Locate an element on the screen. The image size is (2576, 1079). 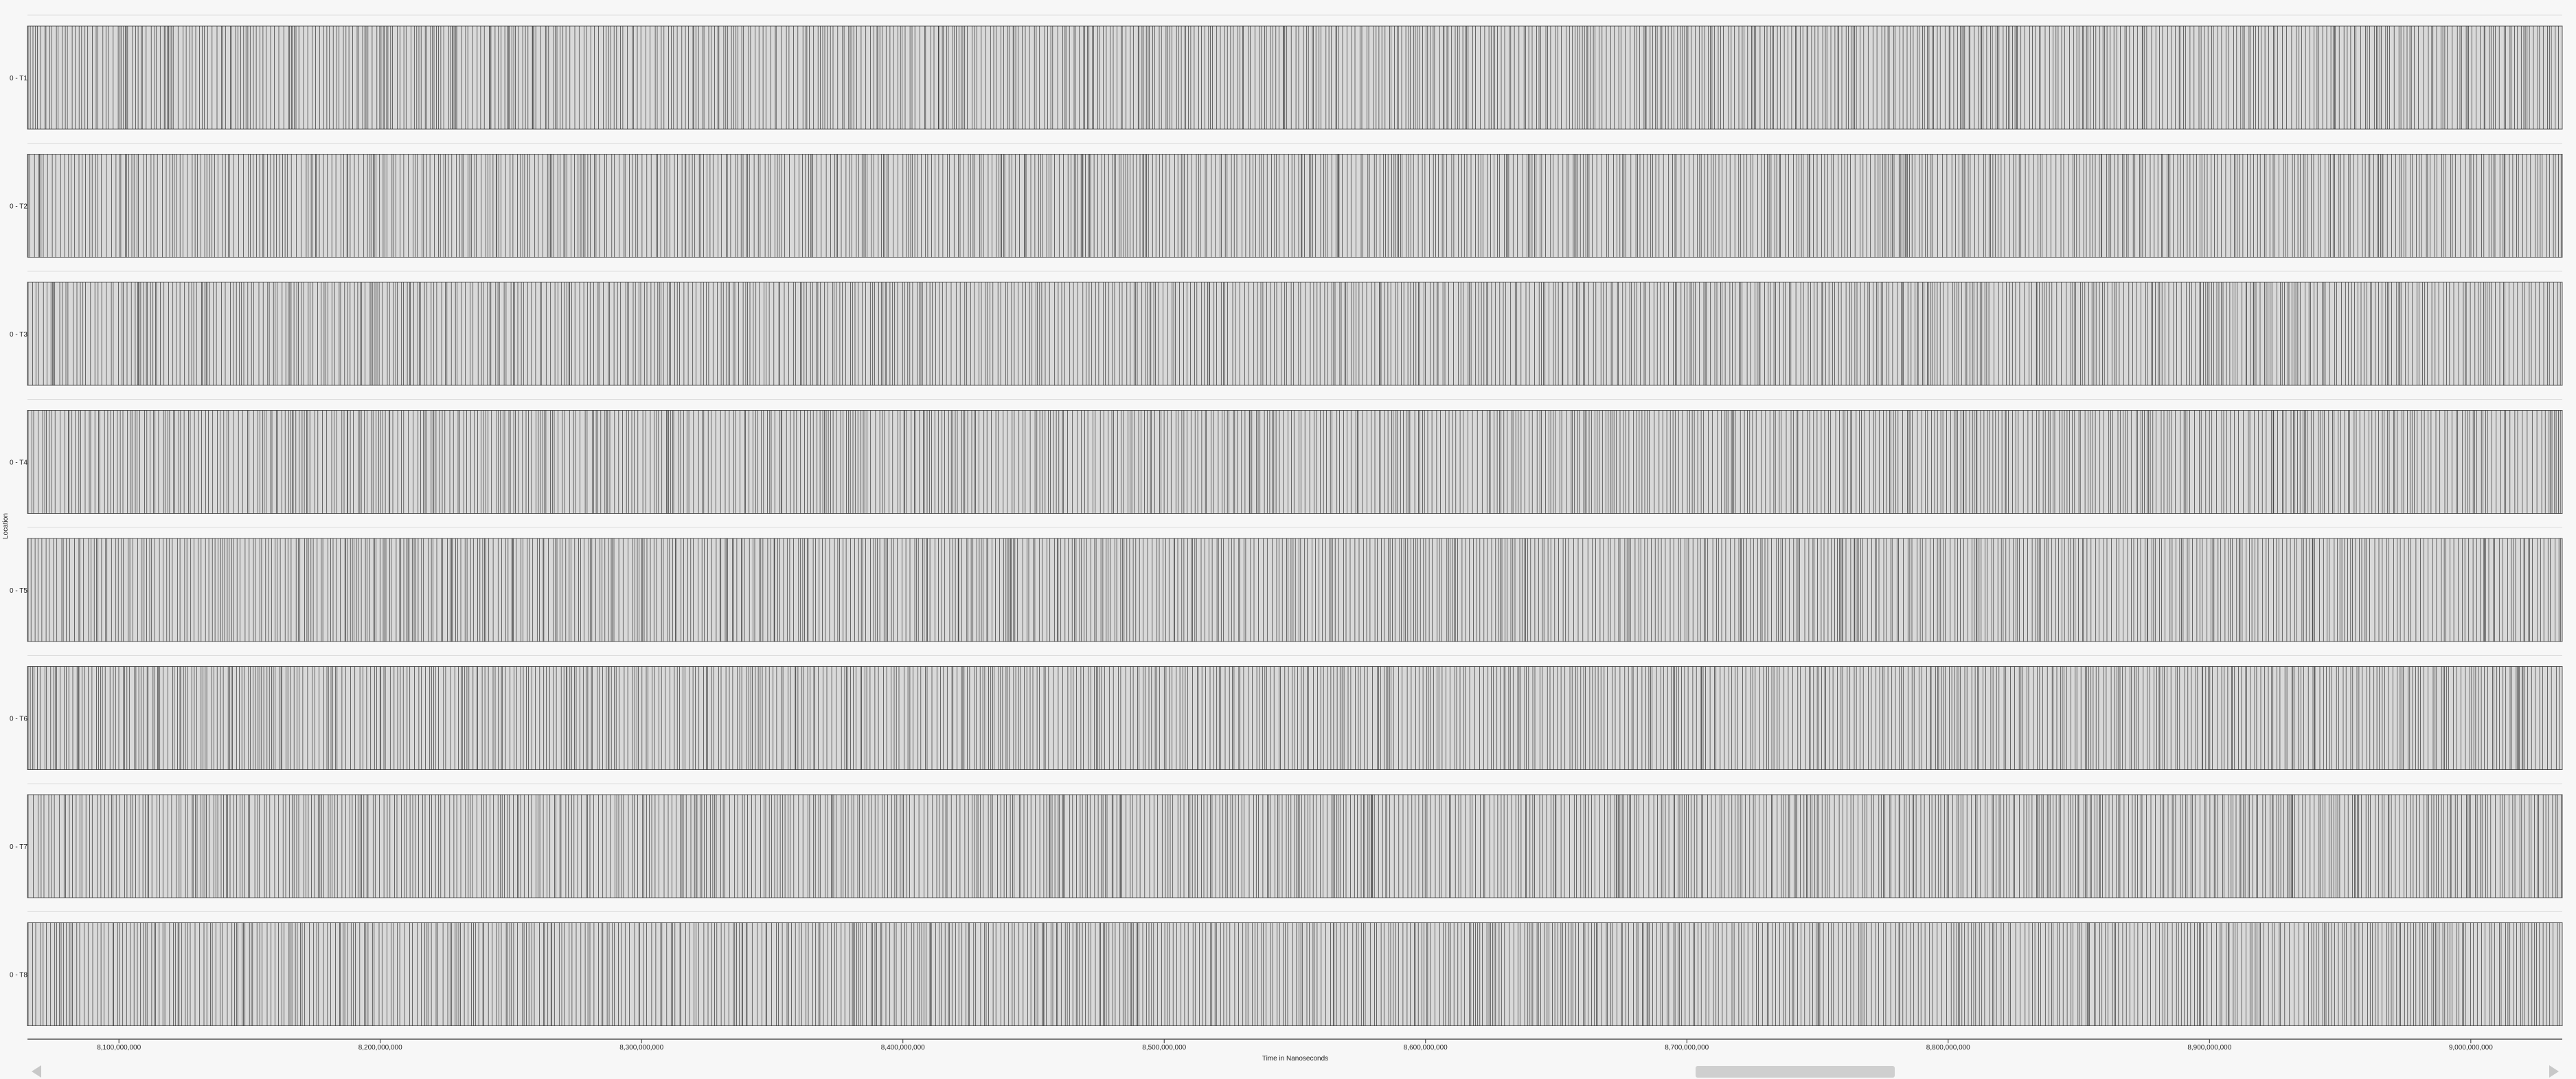
x-tick-label: 8,100,000,000 is located at coordinates (119, 1048).